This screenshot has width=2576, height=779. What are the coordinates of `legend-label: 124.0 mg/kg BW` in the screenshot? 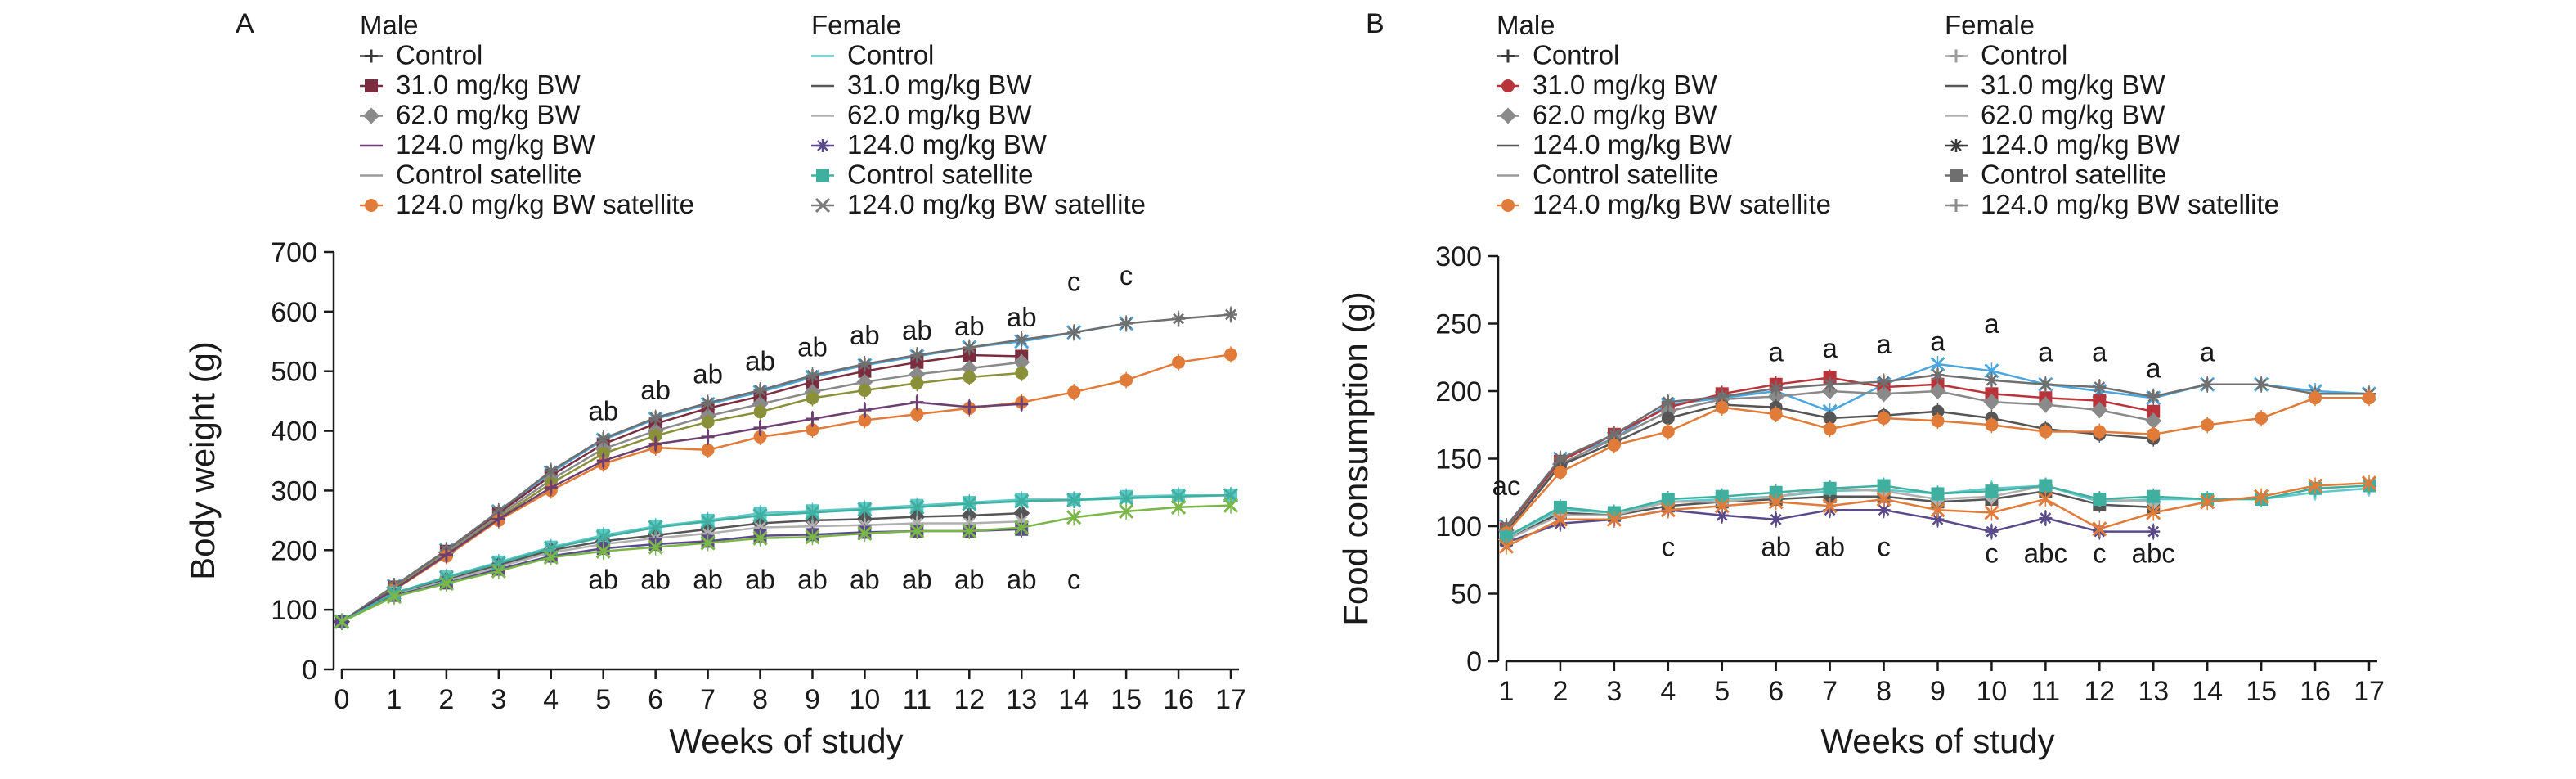 It's located at (496, 144).